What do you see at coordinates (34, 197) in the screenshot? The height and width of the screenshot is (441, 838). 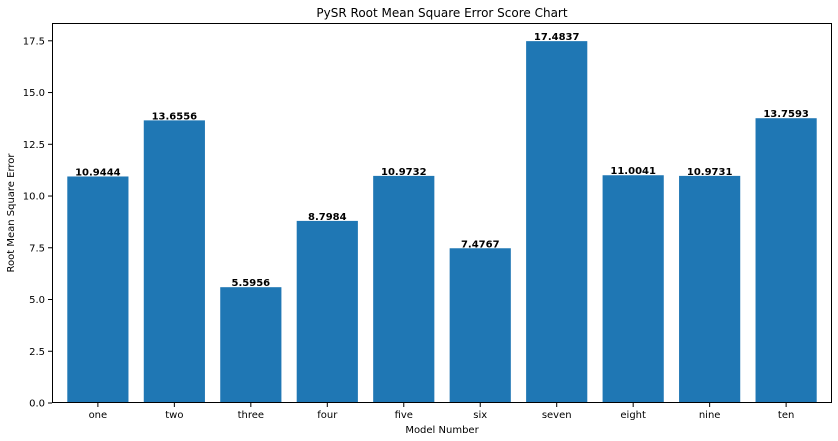 I see `y-tick-label: 10.0` at bounding box center [34, 197].